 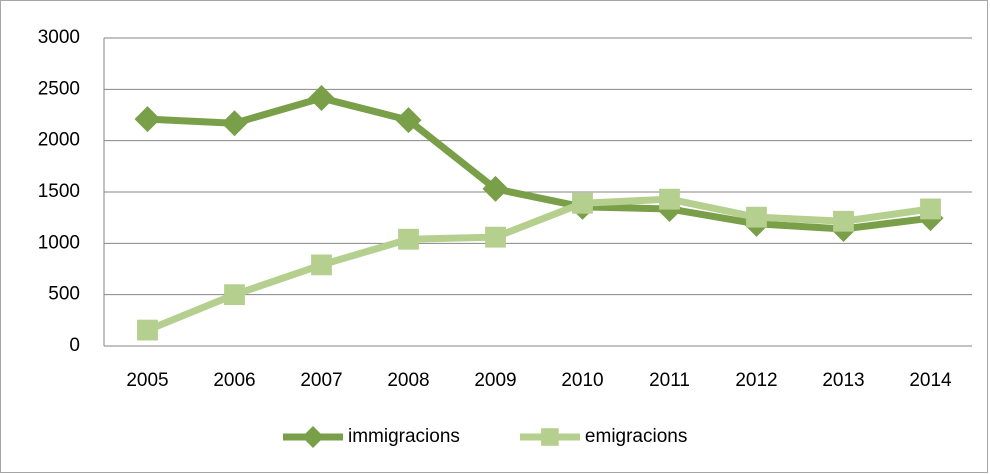 What do you see at coordinates (59, 37) in the screenshot?
I see `y-tick-label: 3000` at bounding box center [59, 37].